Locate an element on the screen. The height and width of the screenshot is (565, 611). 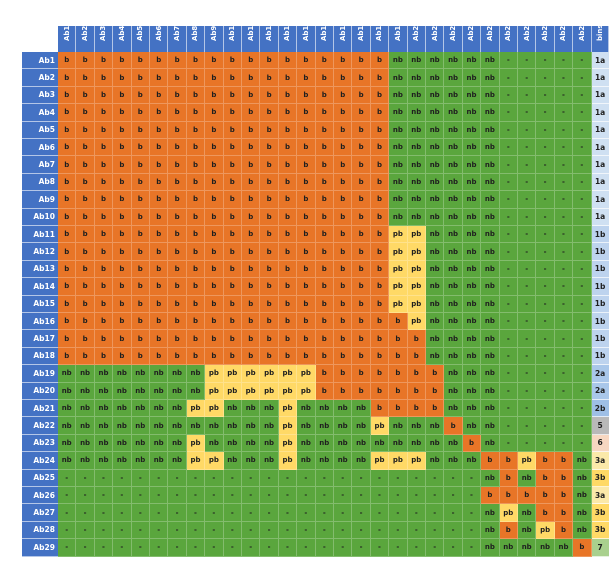
column-header: Ab4 is located at coordinates (122, 39).